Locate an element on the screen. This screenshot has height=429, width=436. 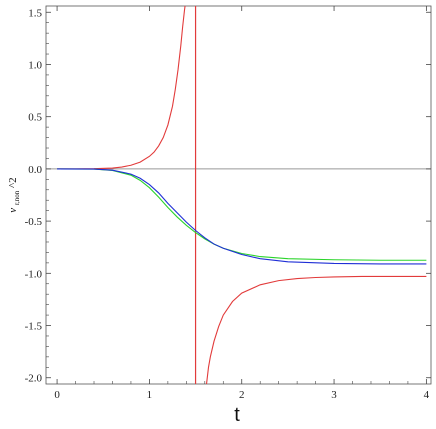
x-tick-label: 3 is located at coordinates (334, 395).